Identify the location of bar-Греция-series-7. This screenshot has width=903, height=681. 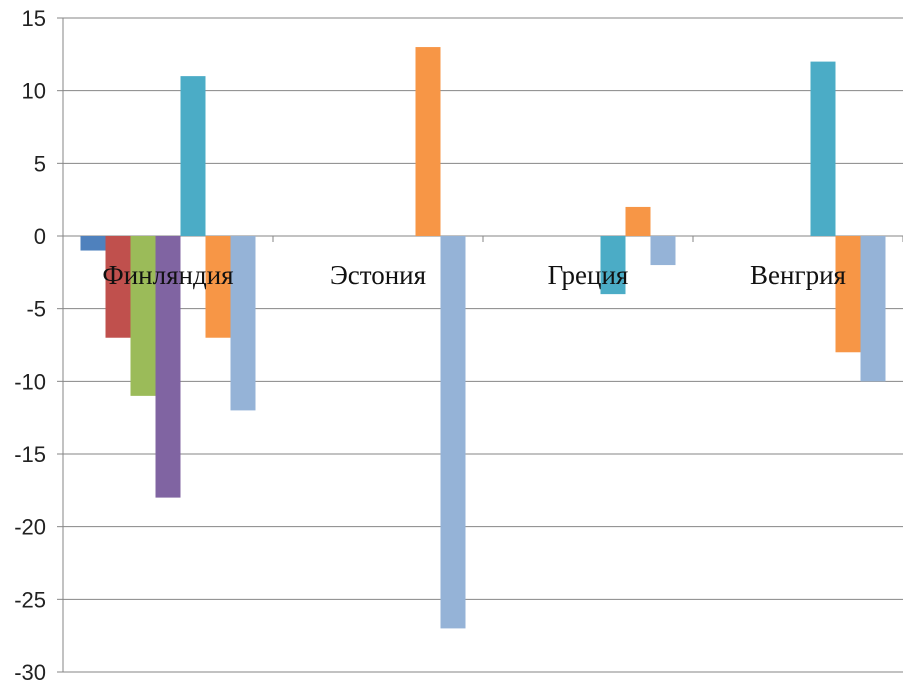
(663, 251).